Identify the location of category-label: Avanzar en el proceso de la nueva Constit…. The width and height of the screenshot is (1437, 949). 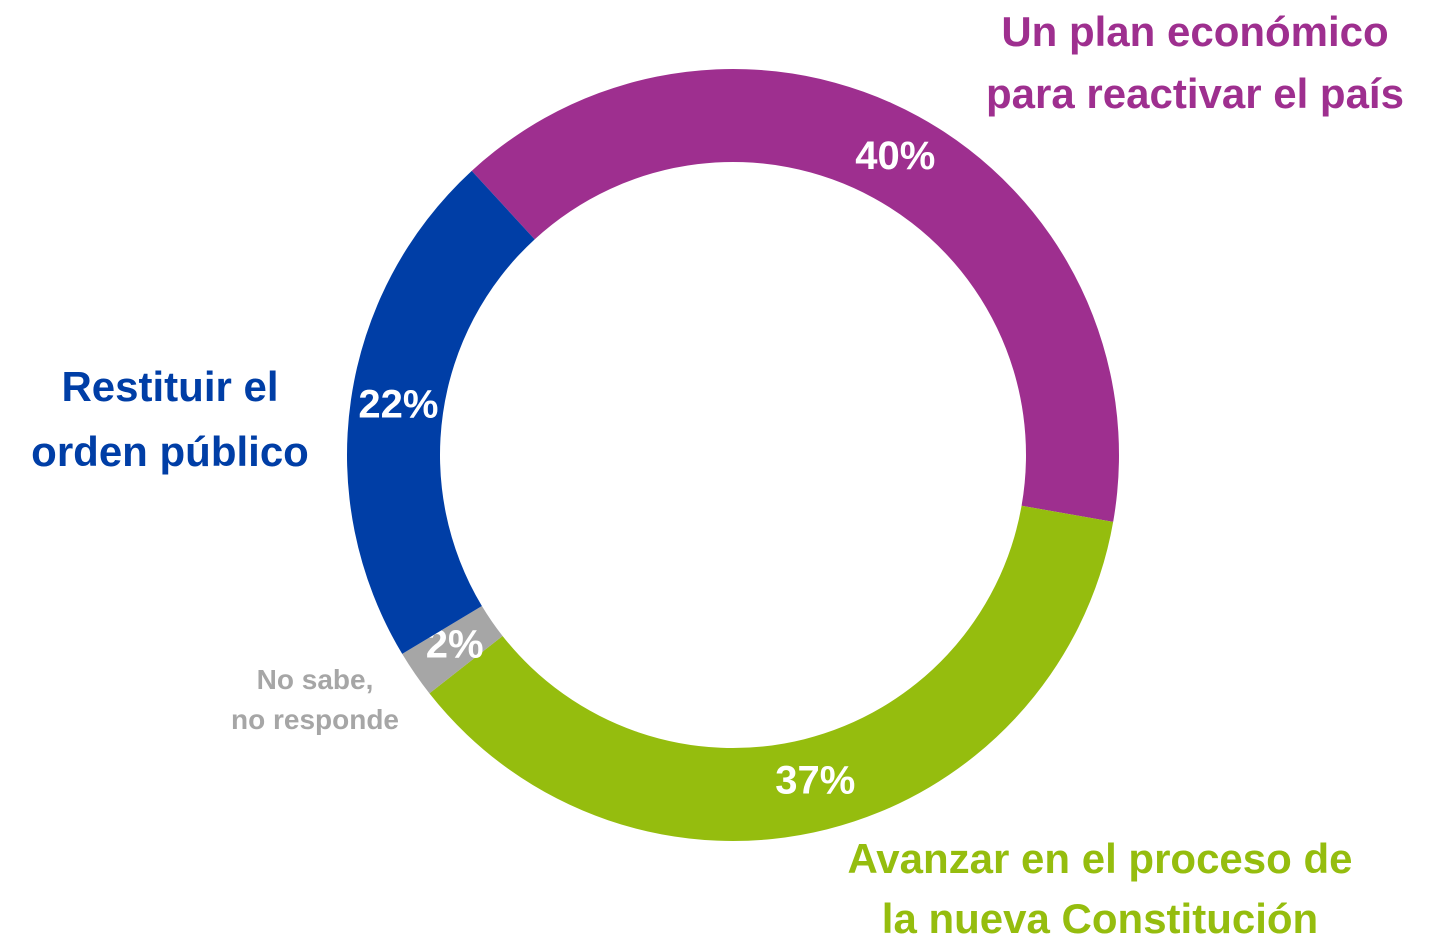
(1100, 888).